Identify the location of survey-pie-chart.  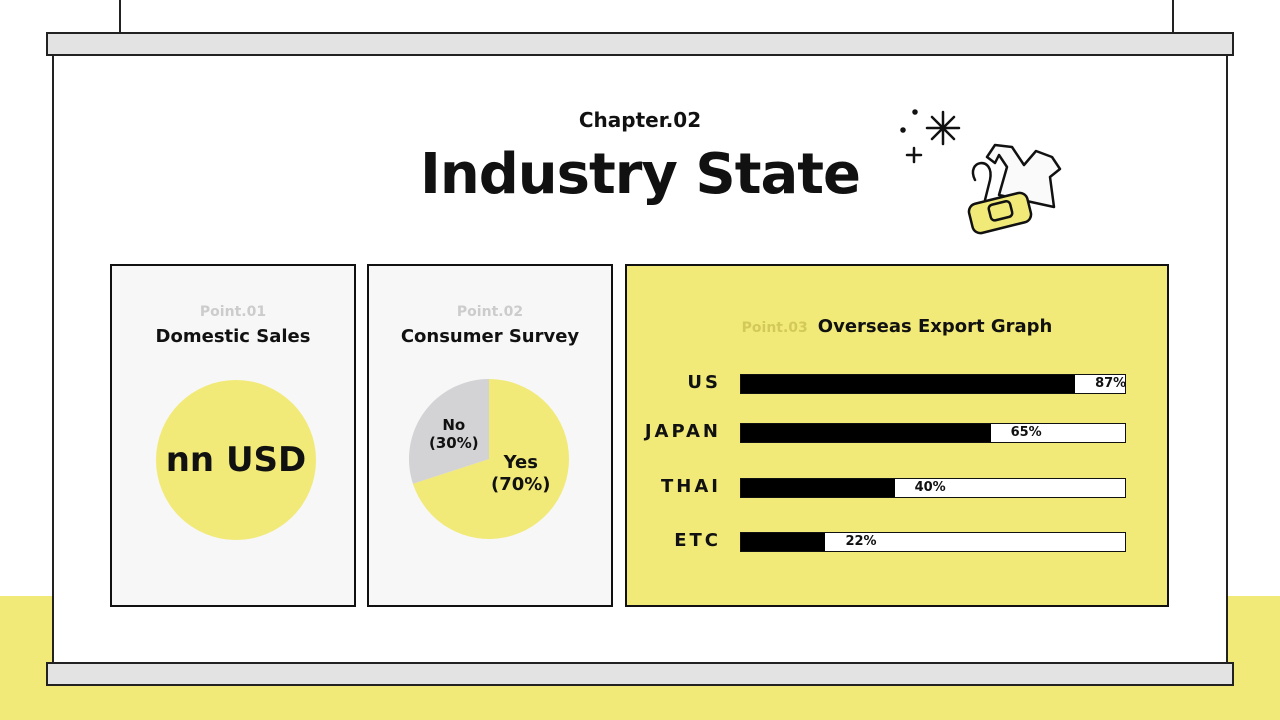
(489, 459).